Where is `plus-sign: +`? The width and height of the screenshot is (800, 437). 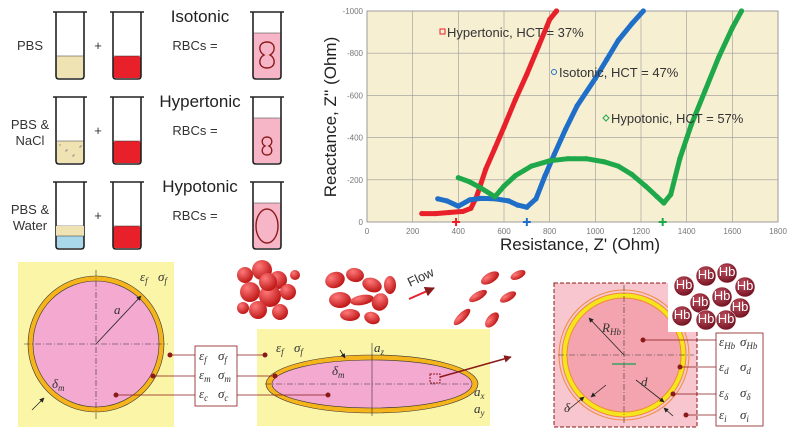 plus-sign: + is located at coordinates (98, 130).